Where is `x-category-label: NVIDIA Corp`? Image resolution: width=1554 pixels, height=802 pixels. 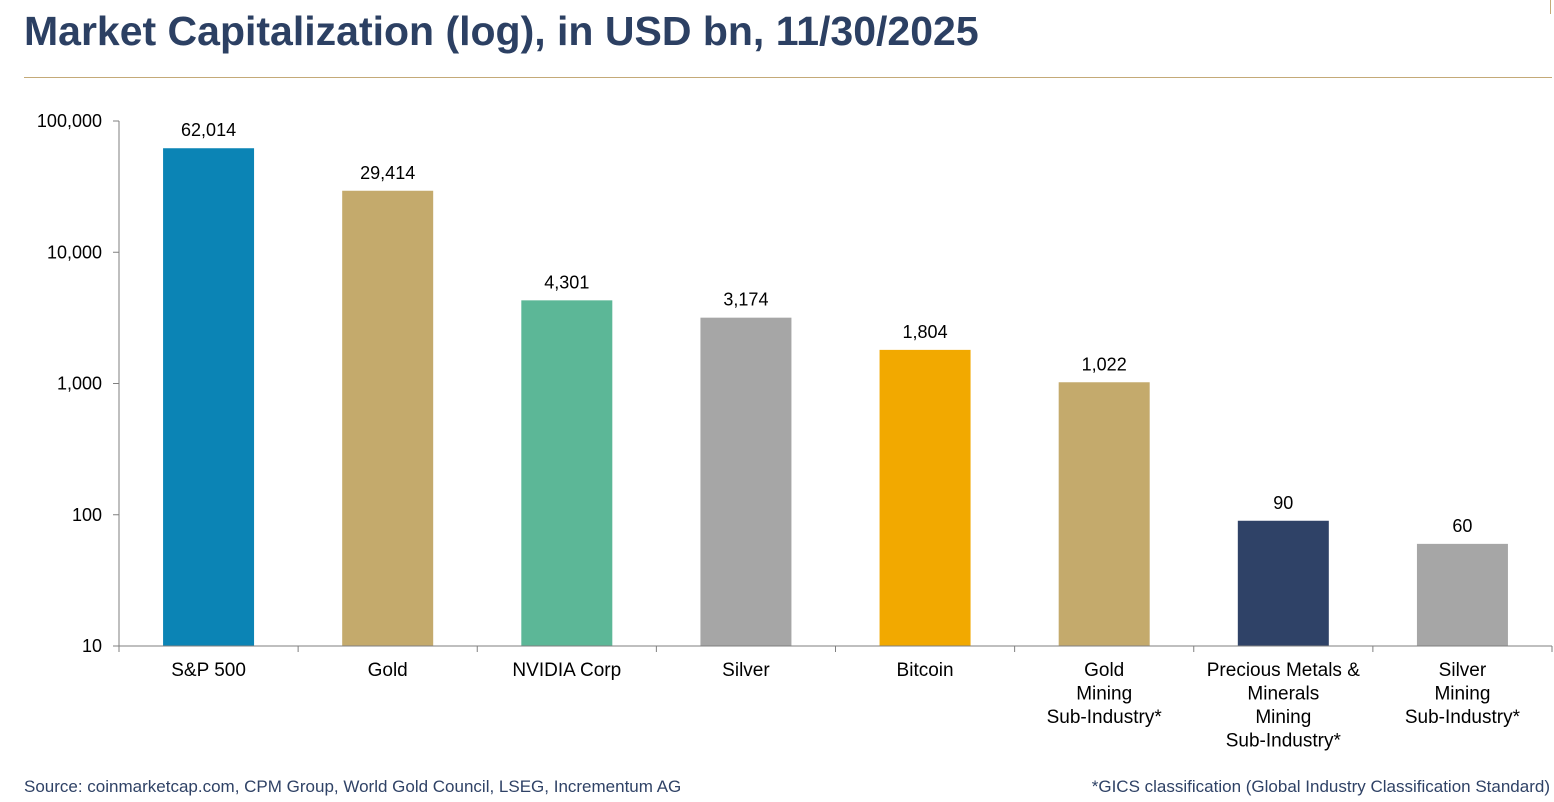
x-category-label: NVIDIA Corp is located at coordinates (566, 670).